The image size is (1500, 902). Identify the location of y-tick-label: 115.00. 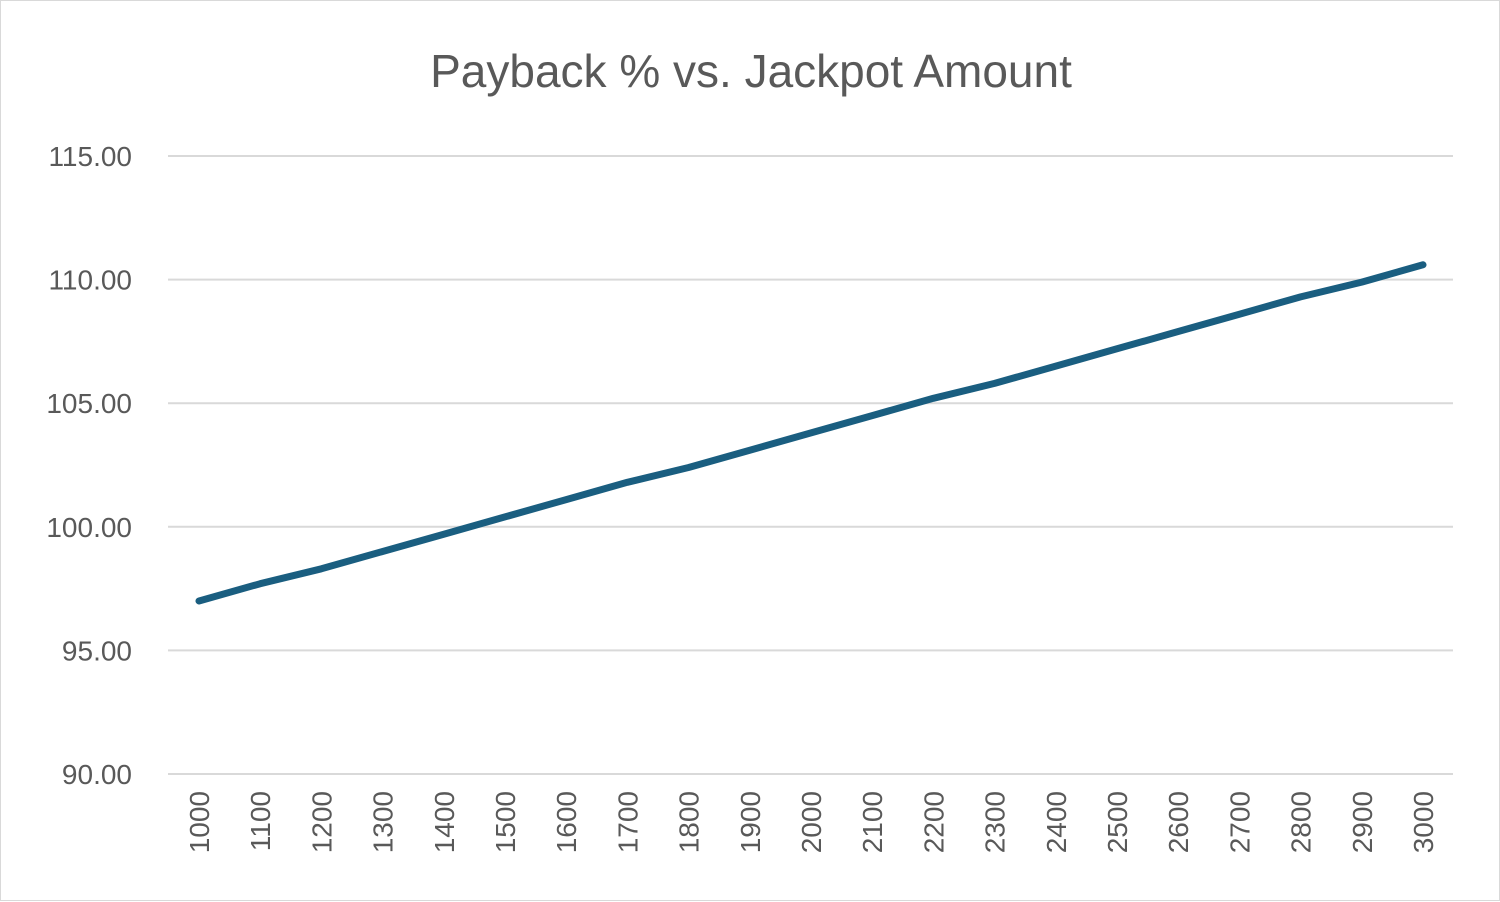
(90, 156).